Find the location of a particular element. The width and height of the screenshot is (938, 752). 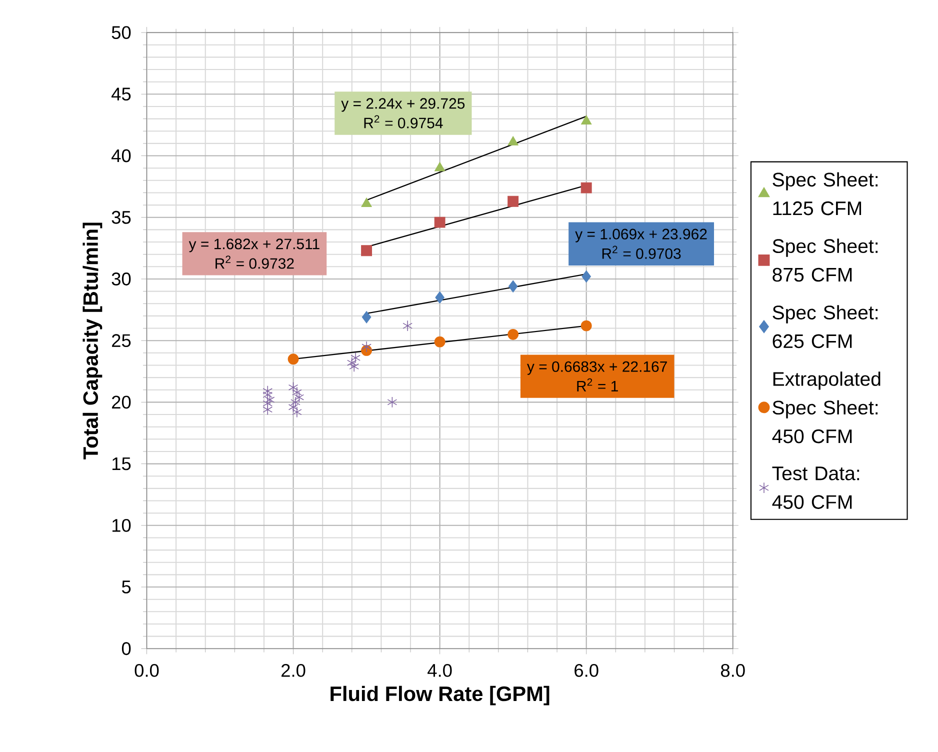

annotation: R$^{2}$ = 0.9754 is located at coordinates (403, 121).